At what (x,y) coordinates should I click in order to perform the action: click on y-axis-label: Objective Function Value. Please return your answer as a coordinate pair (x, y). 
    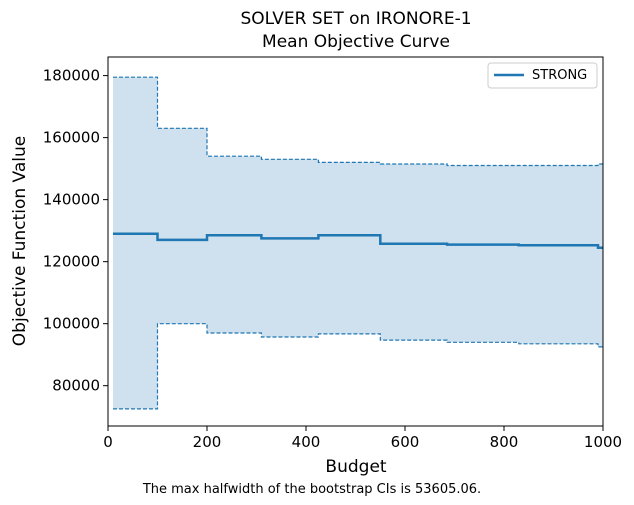
    Looking at the image, I should click on (20, 241).